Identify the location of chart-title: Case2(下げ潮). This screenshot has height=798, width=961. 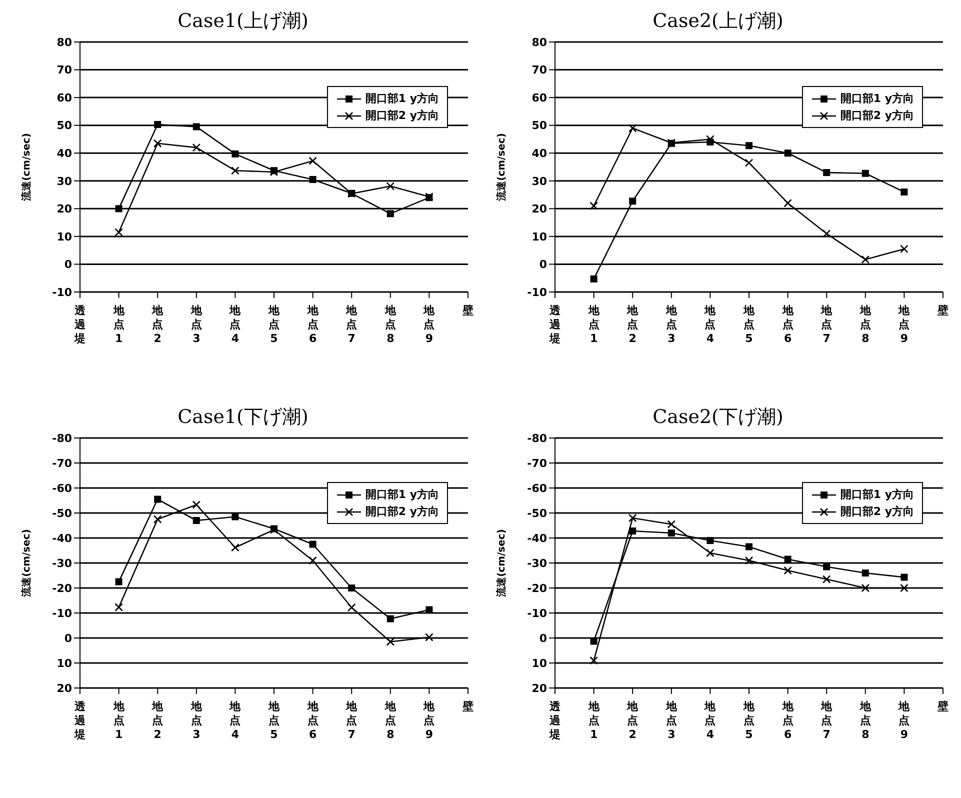
(718, 417).